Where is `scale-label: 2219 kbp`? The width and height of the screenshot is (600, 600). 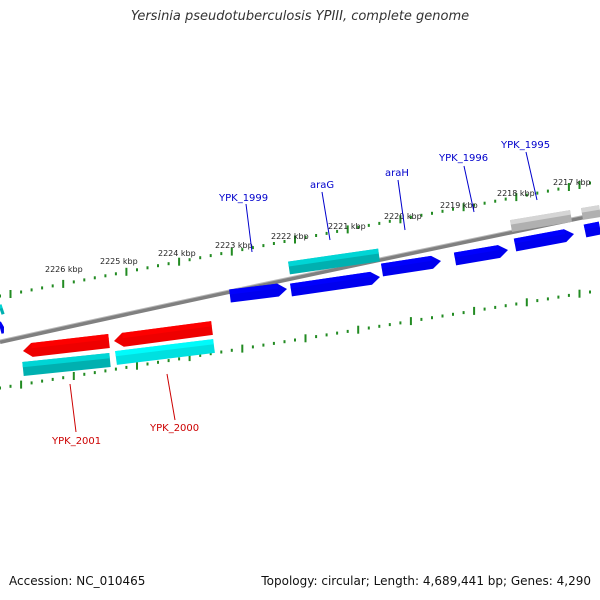 scale-label: 2219 kbp is located at coordinates (459, 205).